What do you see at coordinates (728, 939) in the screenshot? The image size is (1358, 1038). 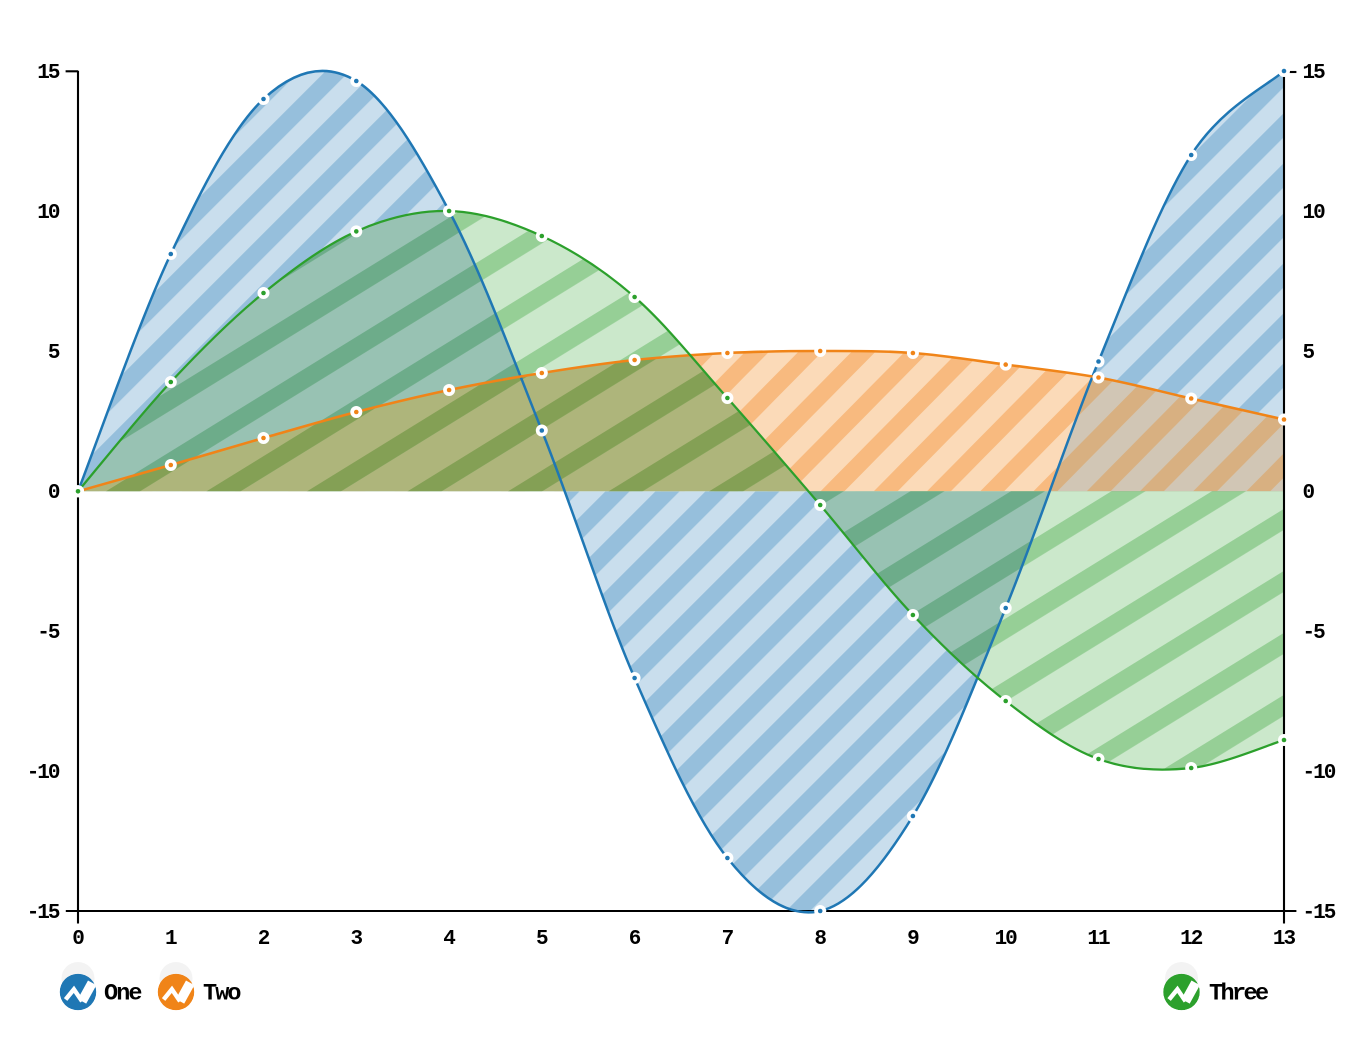 I see `svg-text: 7` at bounding box center [728, 939].